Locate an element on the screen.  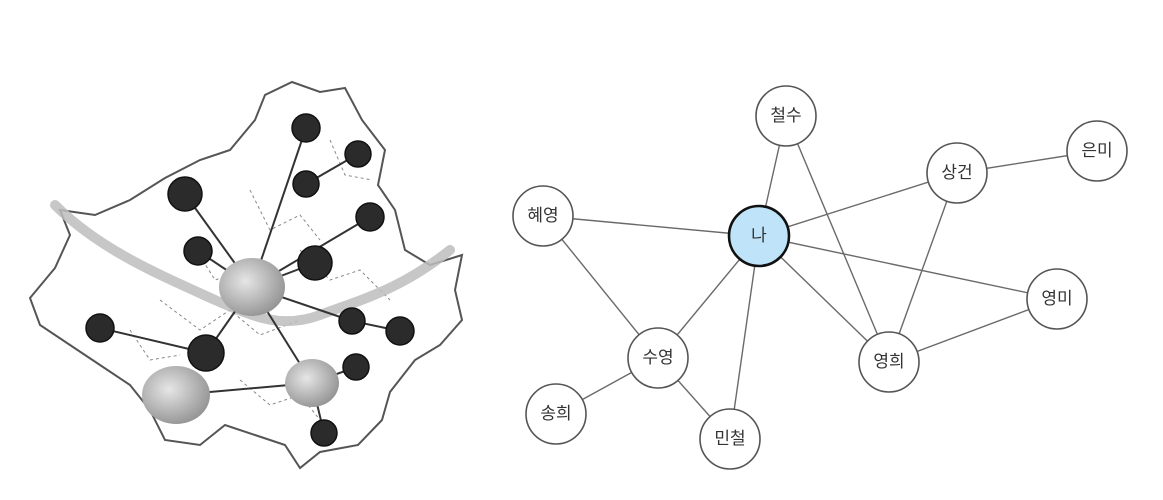
node-youngmi: 영미 is located at coordinates (1057, 299).